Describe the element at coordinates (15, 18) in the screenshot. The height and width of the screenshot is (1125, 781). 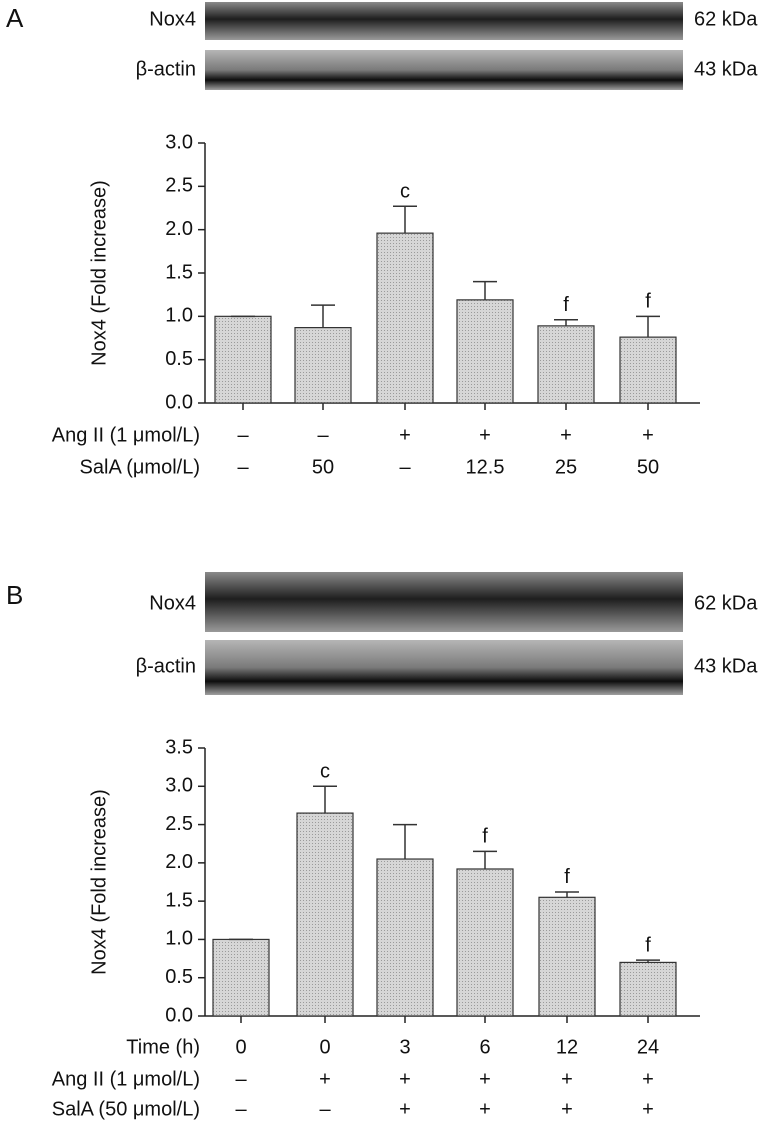
I see `panel-letter: A` at that location.